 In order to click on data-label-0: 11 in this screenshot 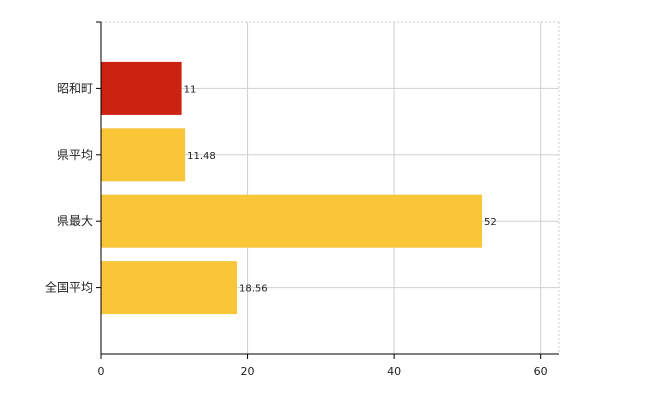, I will do `click(190, 89)`.